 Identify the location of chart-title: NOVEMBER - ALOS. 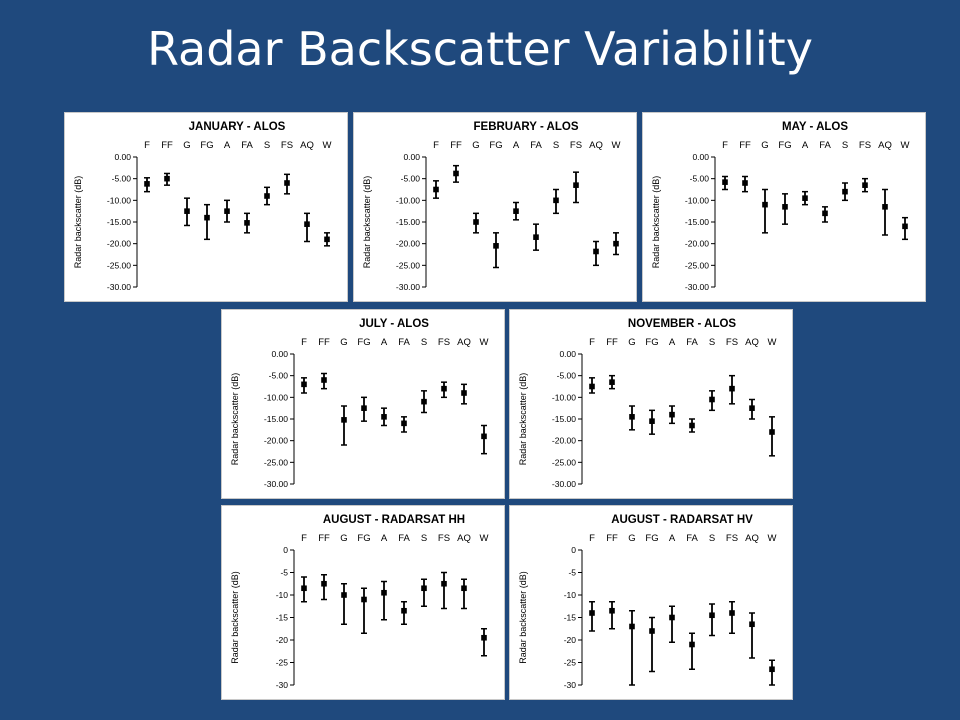
(682, 324).